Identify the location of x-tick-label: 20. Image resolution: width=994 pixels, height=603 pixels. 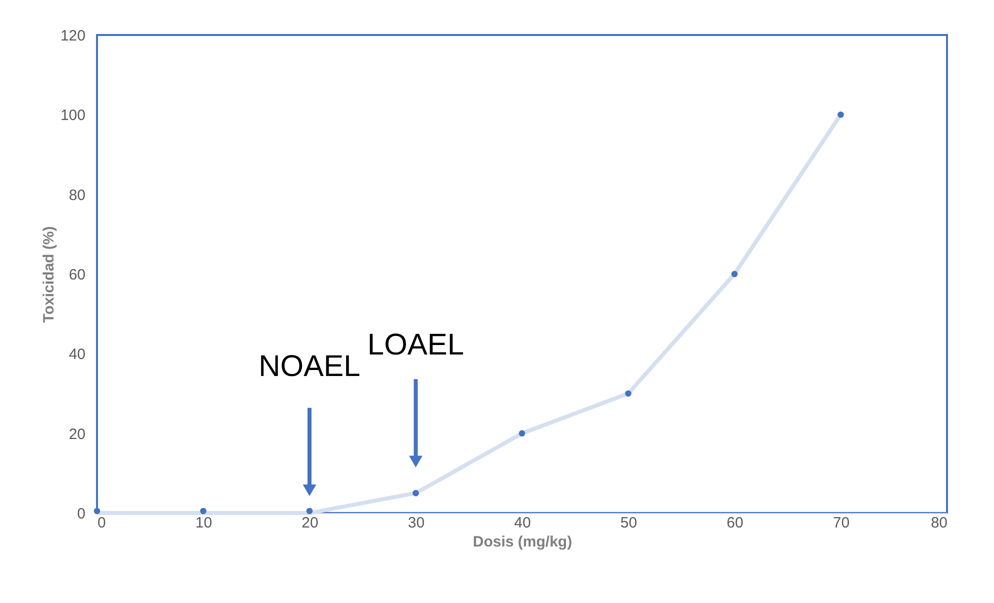
(310, 523).